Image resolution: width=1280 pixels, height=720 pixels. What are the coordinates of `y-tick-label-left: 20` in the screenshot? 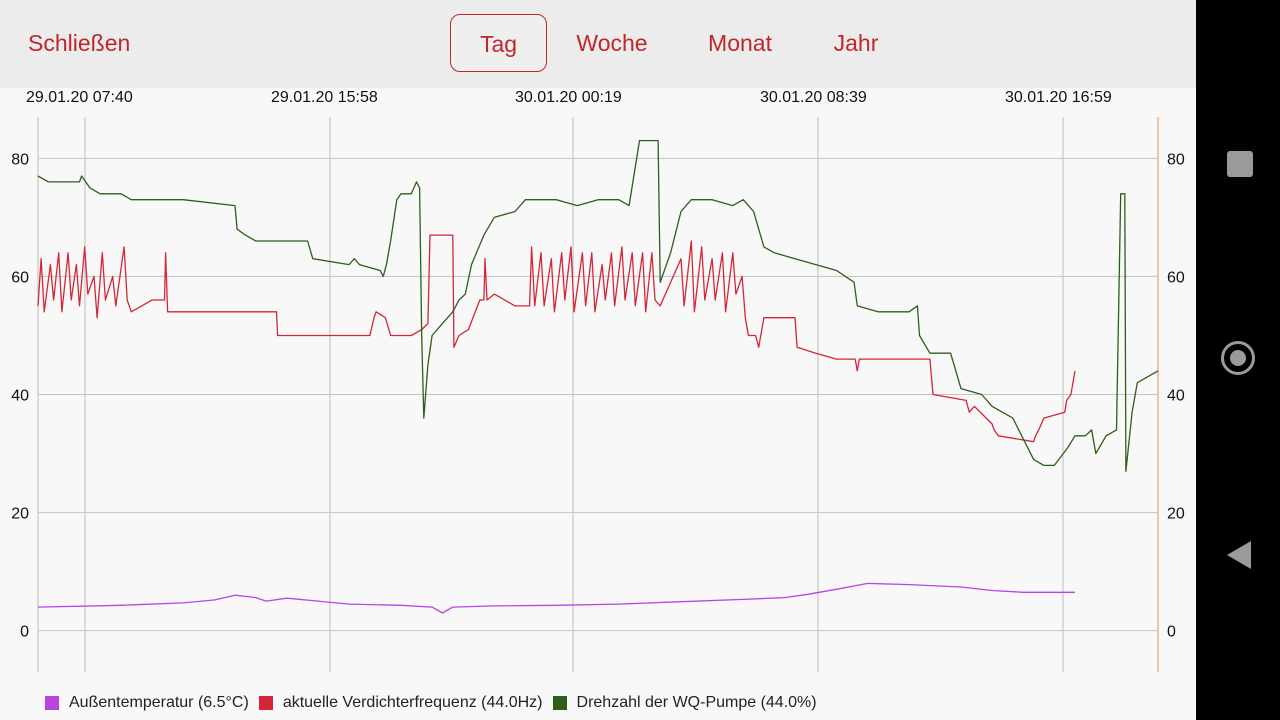 It's located at (20, 514).